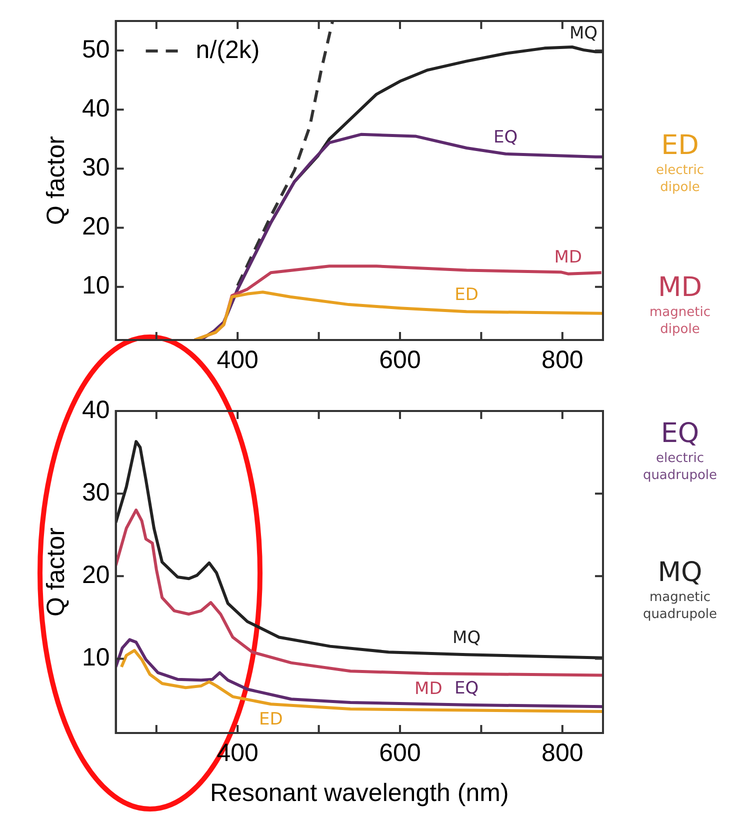  What do you see at coordinates (237, 360) in the screenshot?
I see `x-tick-label: 400` at bounding box center [237, 360].